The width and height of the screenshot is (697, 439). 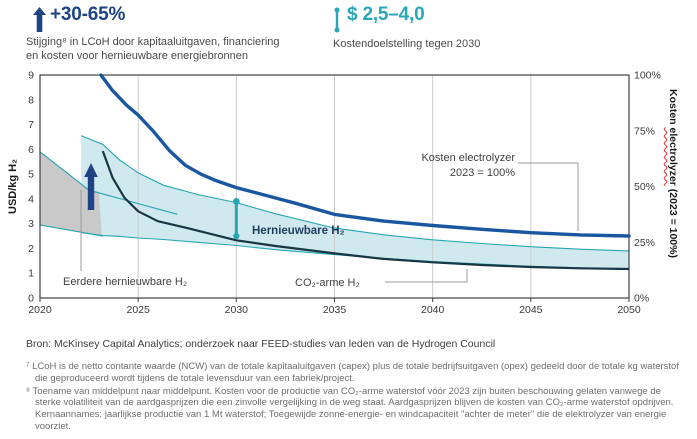 What do you see at coordinates (236, 201) in the screenshot?
I see `target-marker-top-dot` at bounding box center [236, 201].